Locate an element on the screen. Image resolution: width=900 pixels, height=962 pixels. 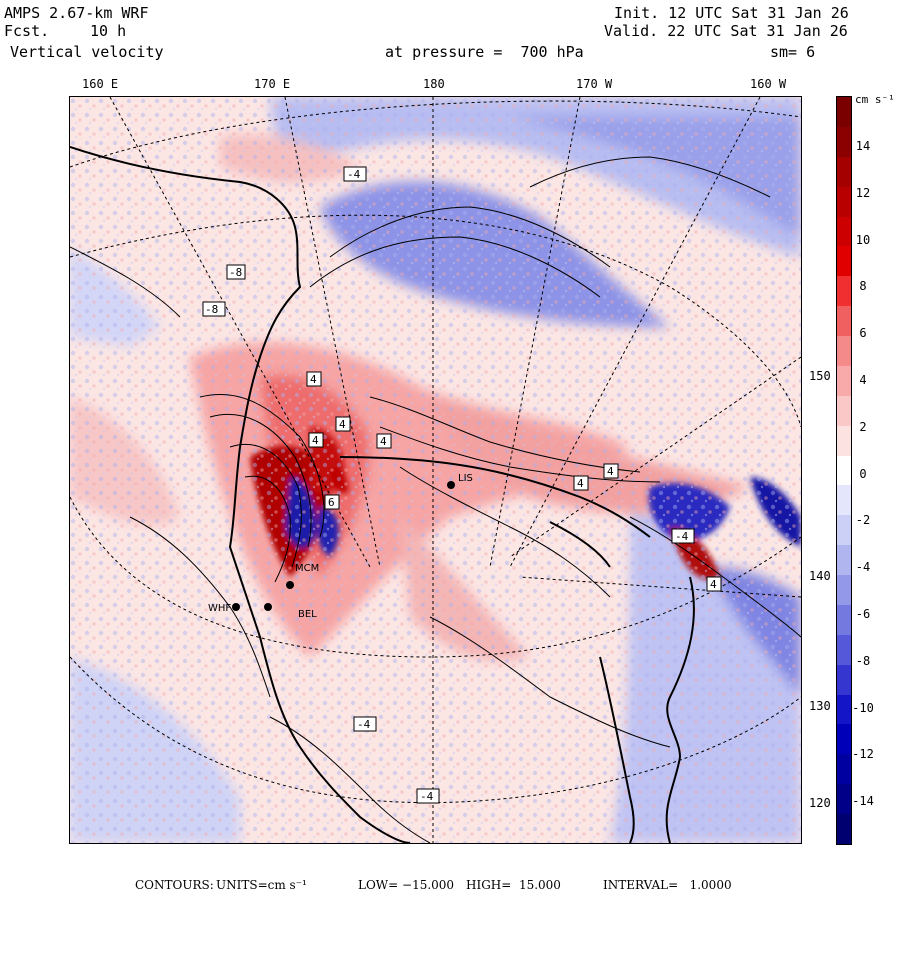
footer-contours-label: CONTOURS: is located at coordinates (174, 885).